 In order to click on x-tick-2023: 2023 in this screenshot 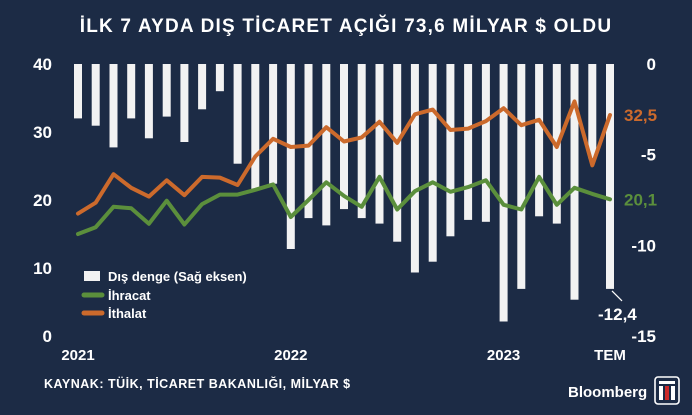, I will do `click(503, 355)`.